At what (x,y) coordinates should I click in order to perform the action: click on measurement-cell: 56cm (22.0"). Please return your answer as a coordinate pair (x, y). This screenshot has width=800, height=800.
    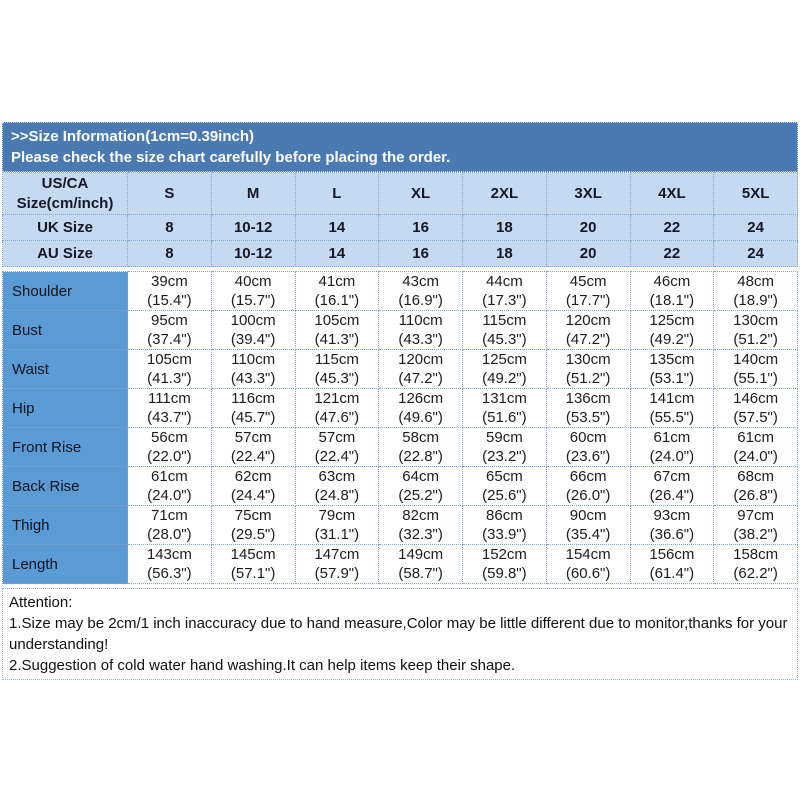
    Looking at the image, I should click on (169, 447).